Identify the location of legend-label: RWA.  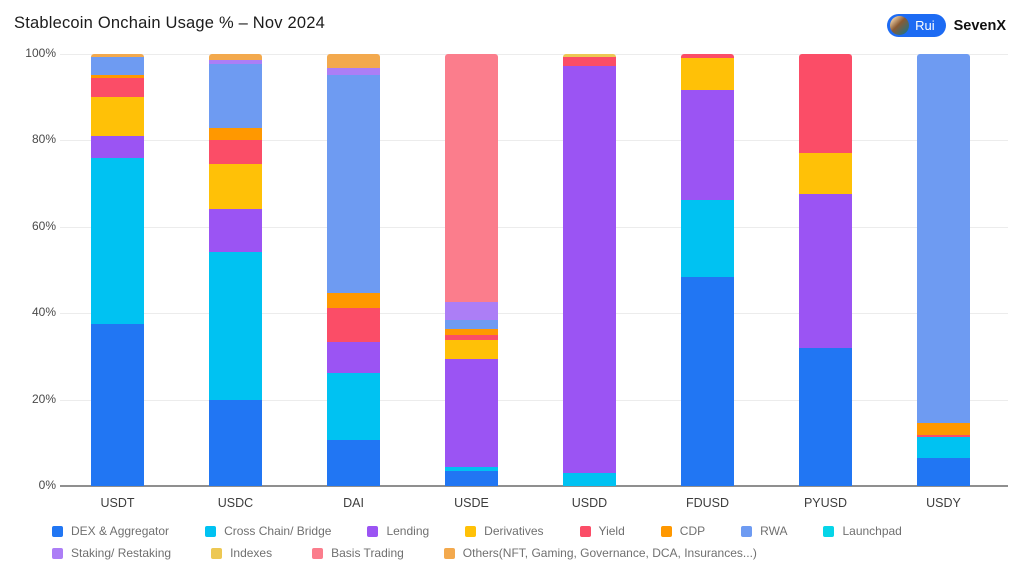
(774, 531).